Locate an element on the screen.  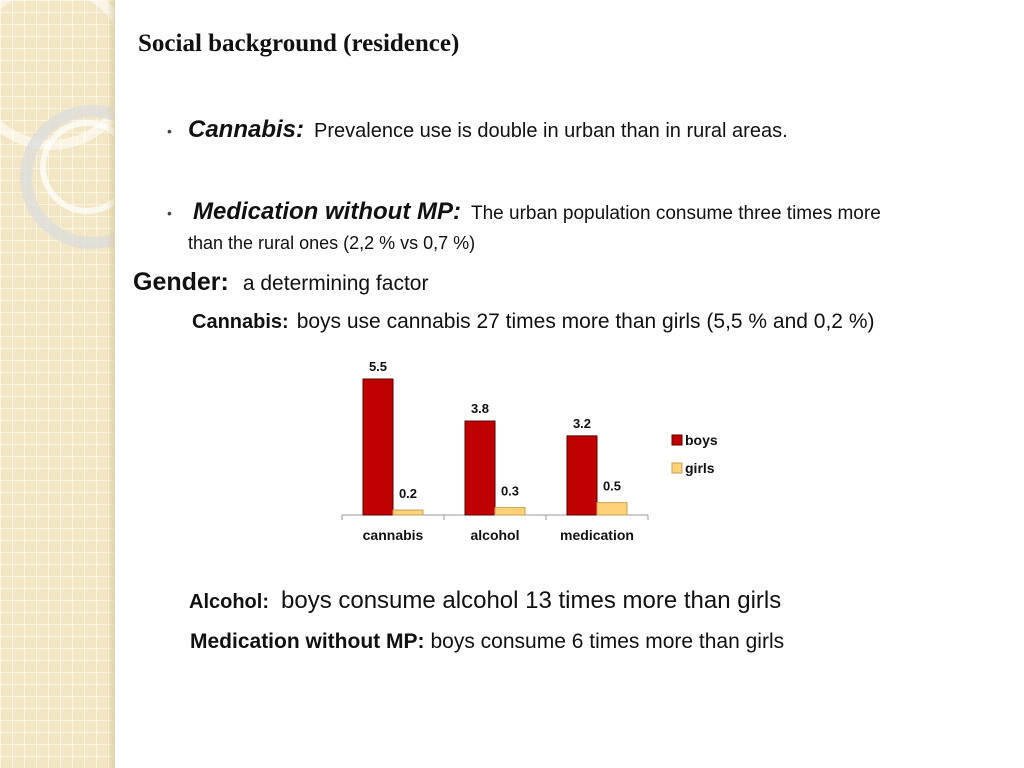
decorative-sidebar is located at coordinates (57, 384).